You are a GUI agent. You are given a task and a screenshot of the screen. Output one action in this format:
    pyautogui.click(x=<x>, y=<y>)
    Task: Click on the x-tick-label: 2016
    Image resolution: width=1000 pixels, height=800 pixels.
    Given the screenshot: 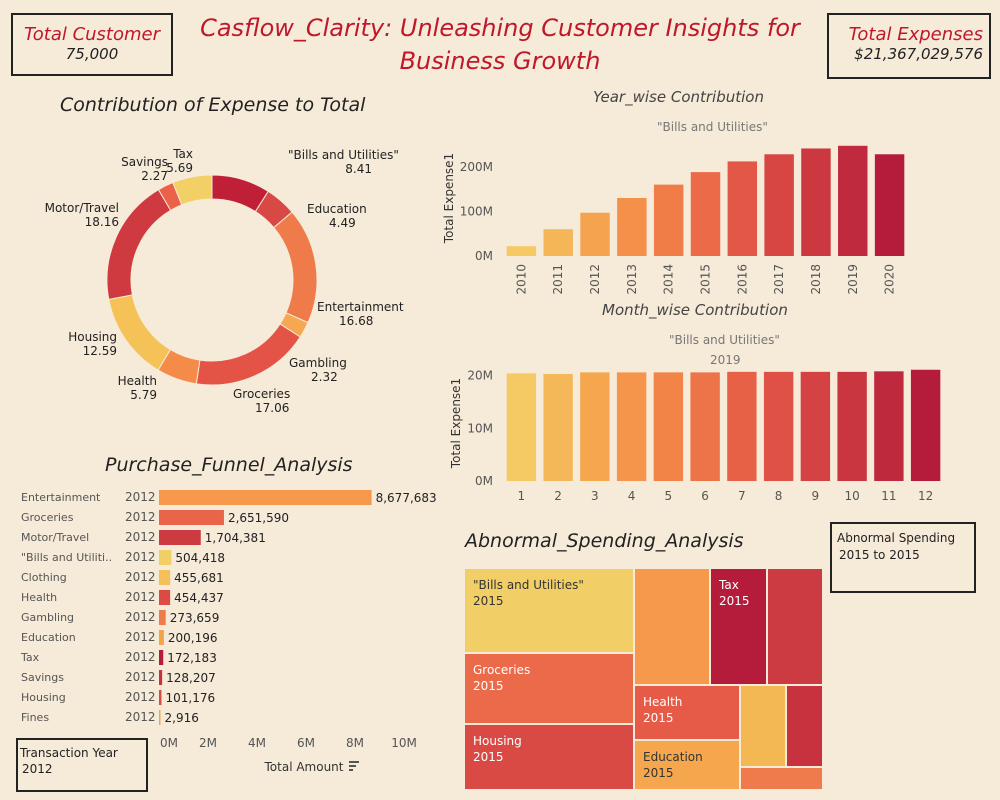 What is the action you would take?
    pyautogui.click(x=742, y=279)
    